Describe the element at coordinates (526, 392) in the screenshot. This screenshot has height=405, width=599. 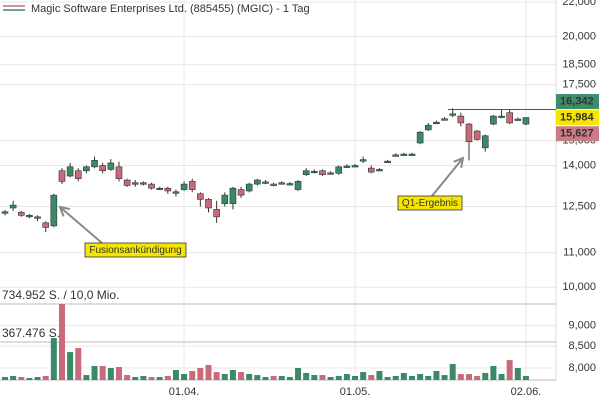
I see `x-tick-label: 02.06.` at that location.